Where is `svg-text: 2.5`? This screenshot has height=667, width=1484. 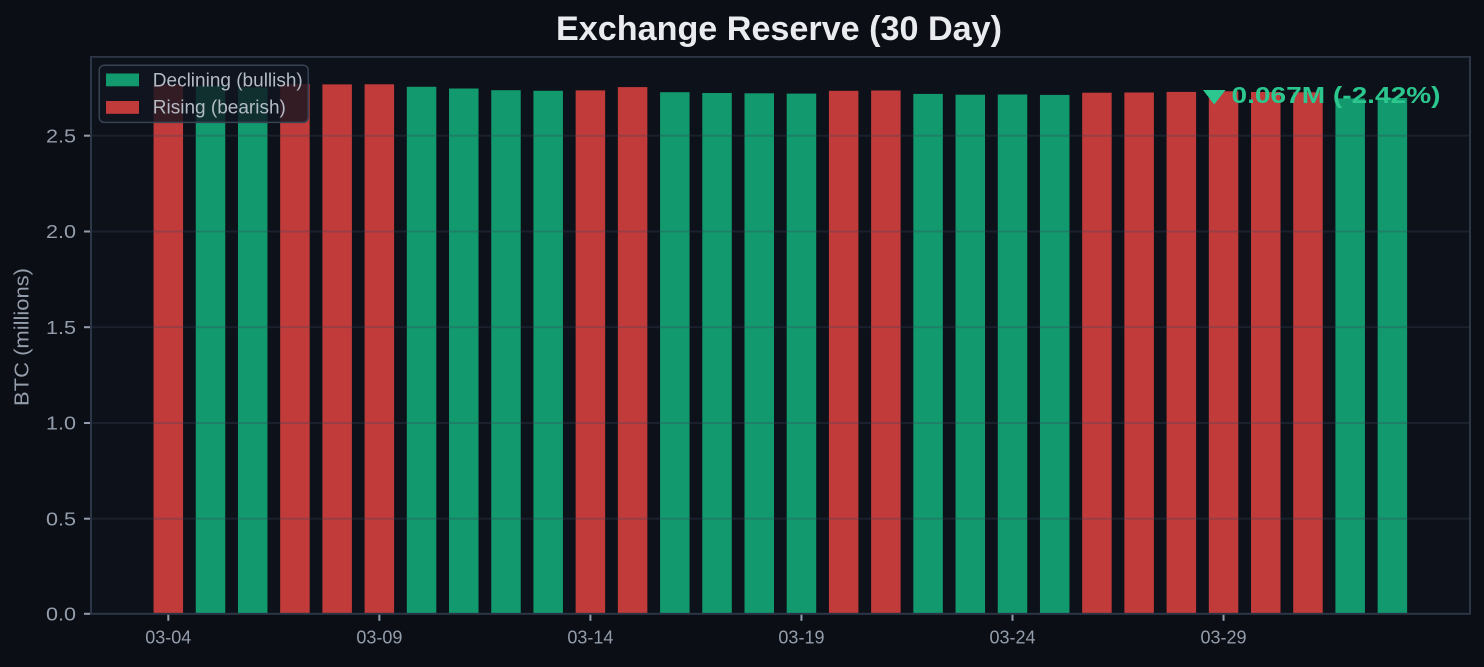 svg-text: 2.5 is located at coordinates (61, 135).